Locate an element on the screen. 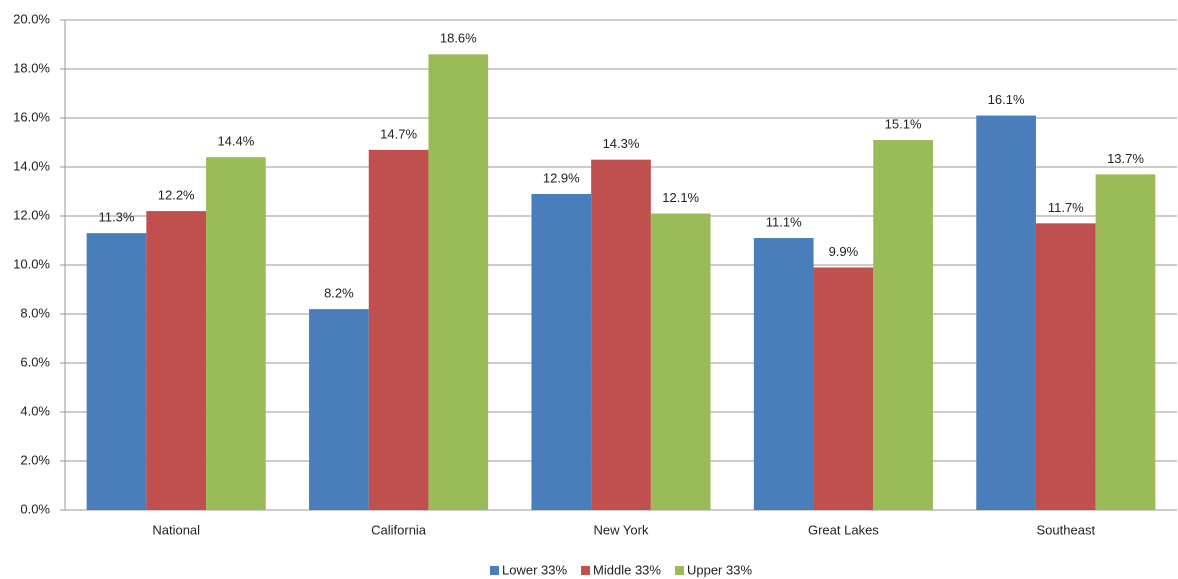  y-tick-label: 18.0% is located at coordinates (31, 67).